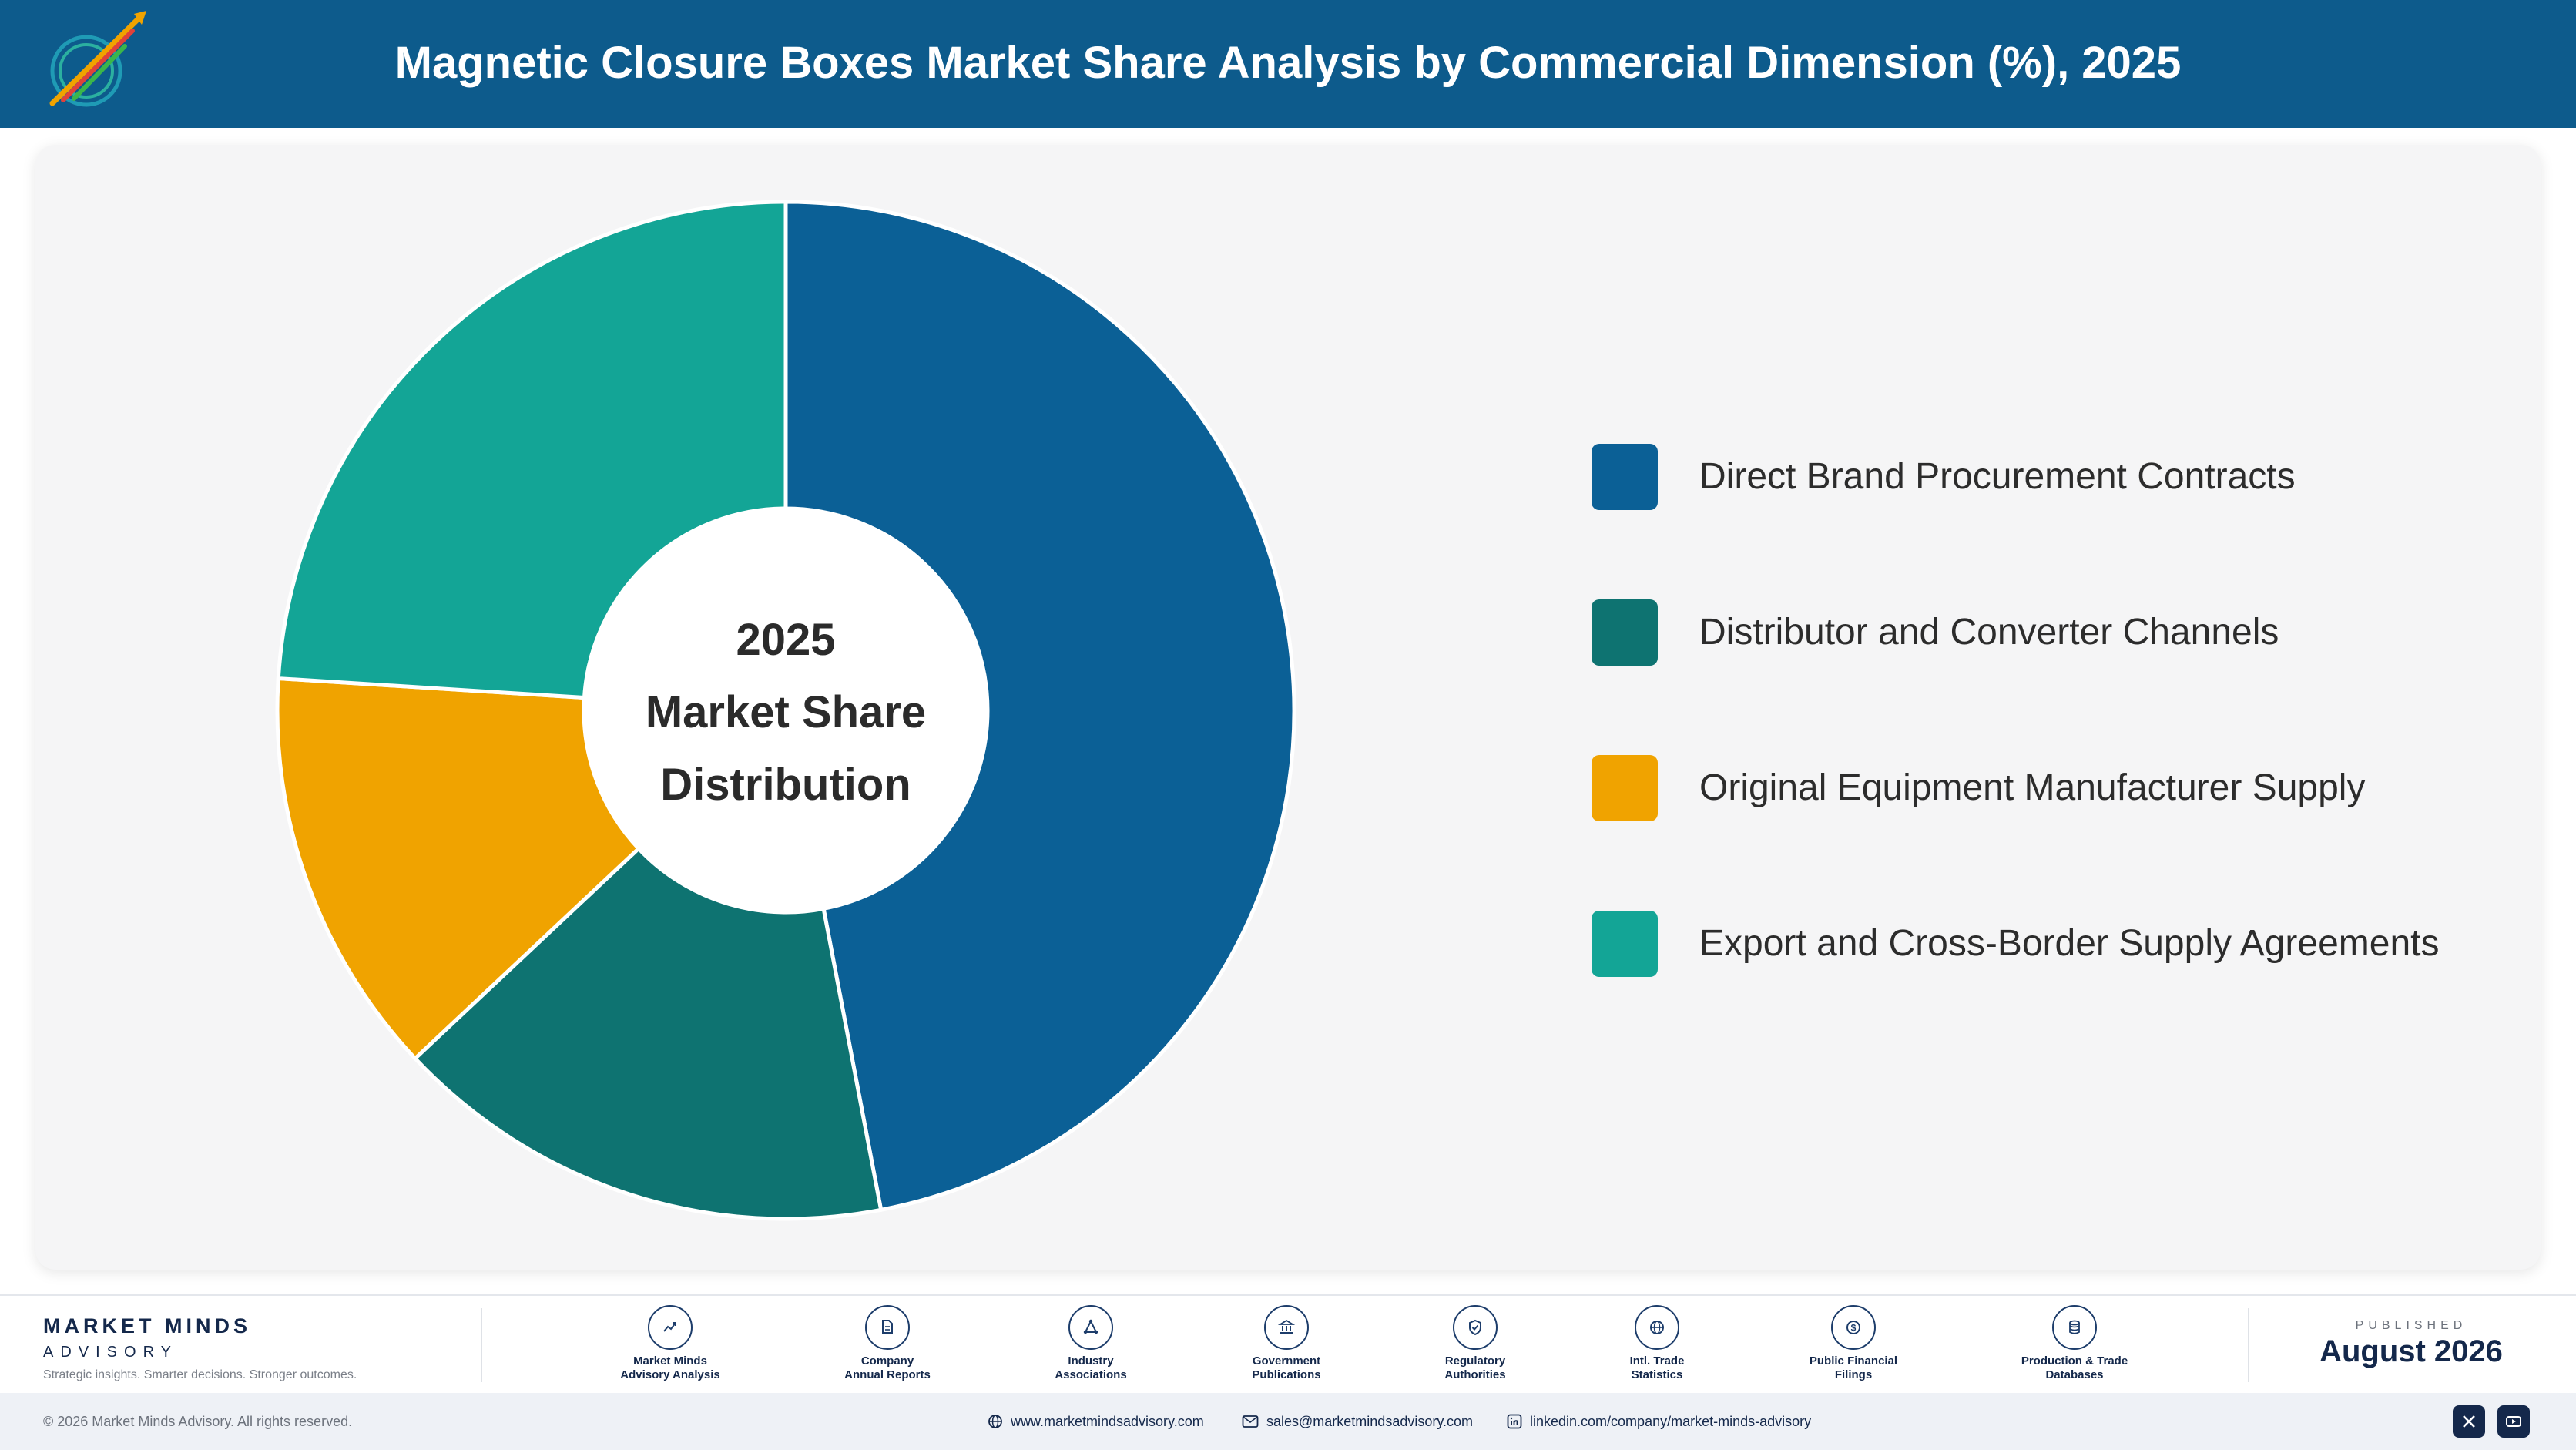 This screenshot has height=1450, width=2576. I want to click on brand-subtitle: ADVISORY, so click(110, 1352).